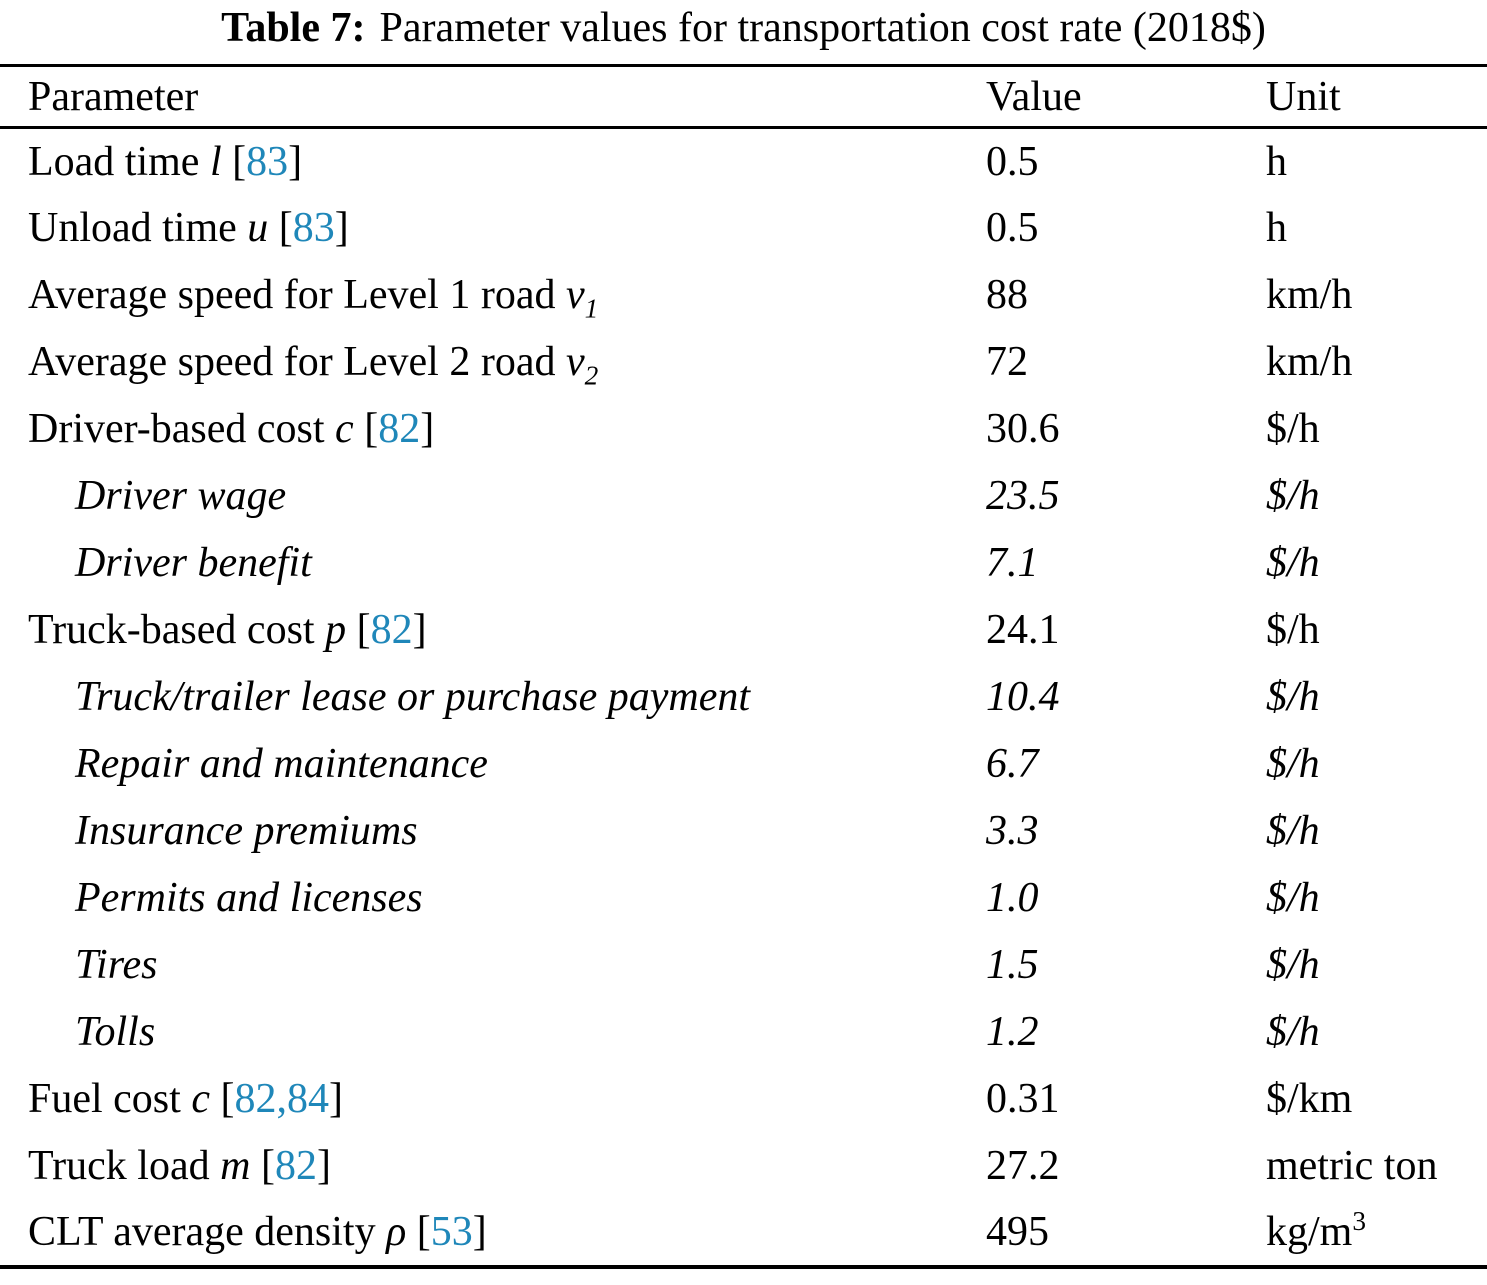 The image size is (1487, 1285). What do you see at coordinates (1352, 1166) in the screenshot?
I see `parameter-unit: metric ton` at bounding box center [1352, 1166].